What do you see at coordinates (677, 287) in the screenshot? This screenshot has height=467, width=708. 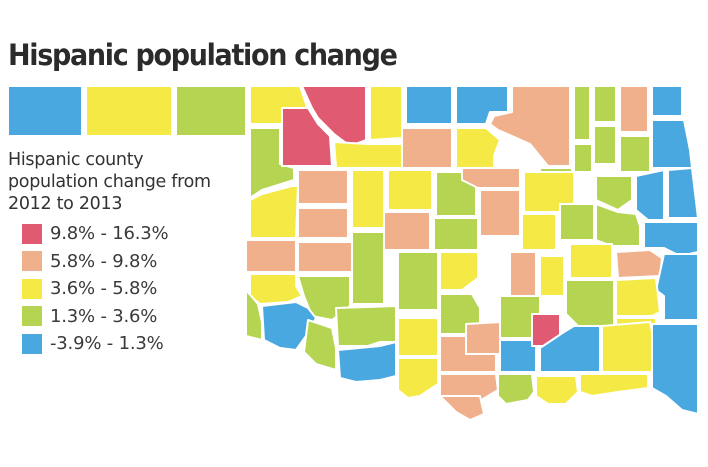 I see `county-leflore` at bounding box center [677, 287].